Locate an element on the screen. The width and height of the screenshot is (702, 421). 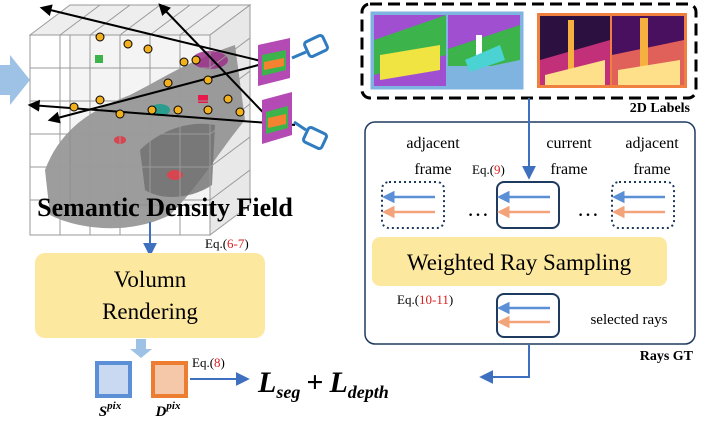
sample-points is located at coordinates (157, 75).